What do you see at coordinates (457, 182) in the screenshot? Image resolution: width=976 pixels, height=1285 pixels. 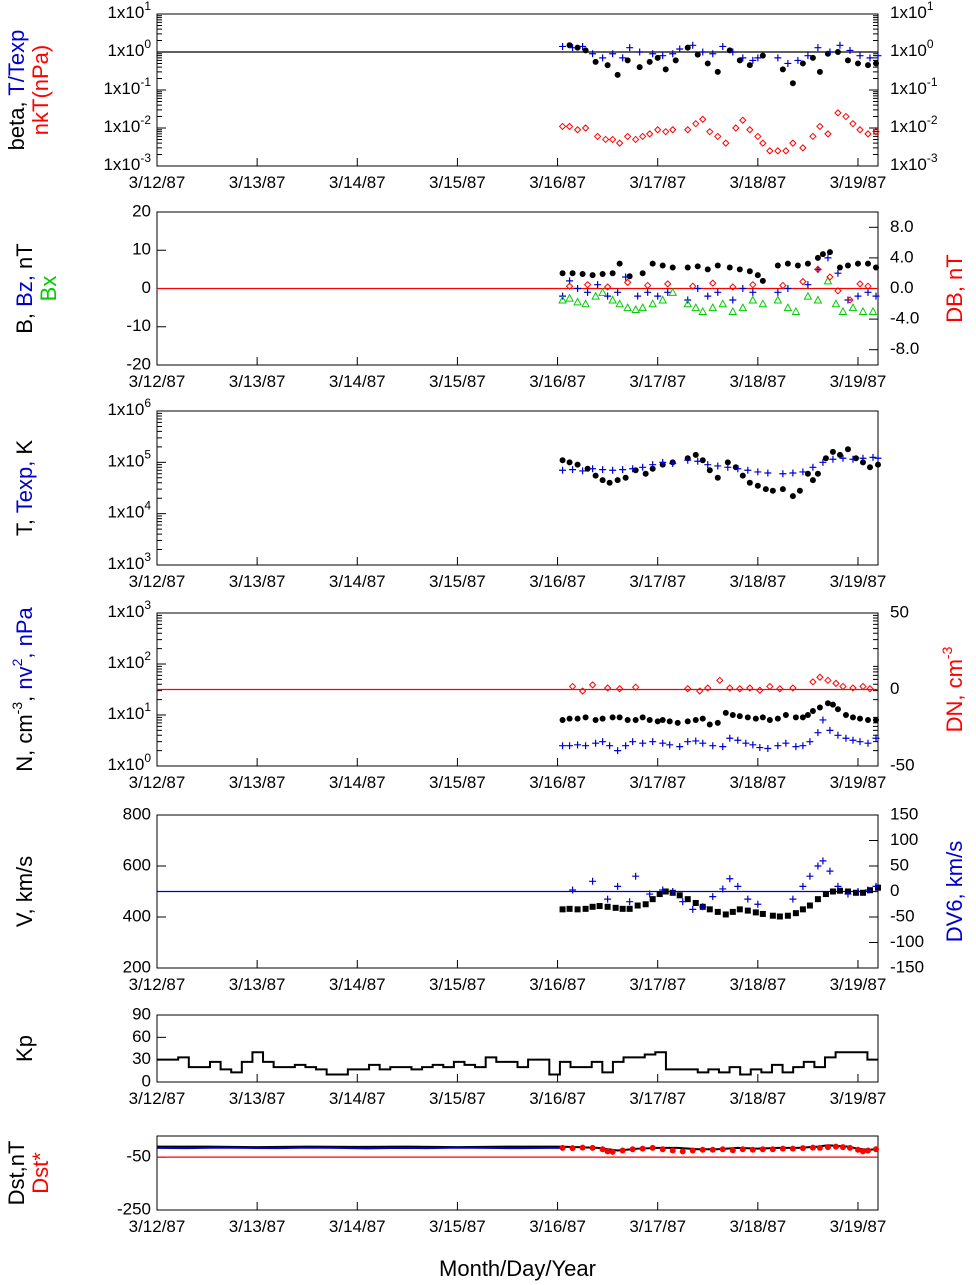 I see `x-tick-label: 3/15/87` at bounding box center [457, 182].